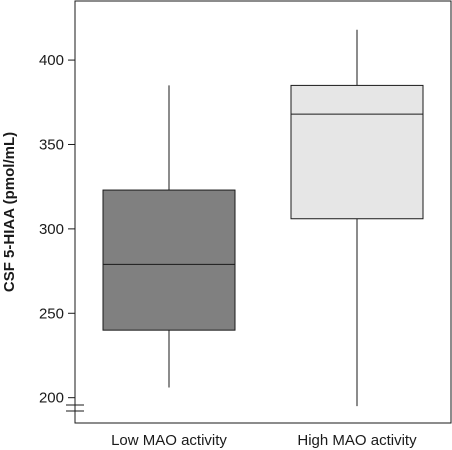 The width and height of the screenshot is (452, 450). Describe the element at coordinates (75, 408) in the screenshot. I see `axis-break-mark` at that location.